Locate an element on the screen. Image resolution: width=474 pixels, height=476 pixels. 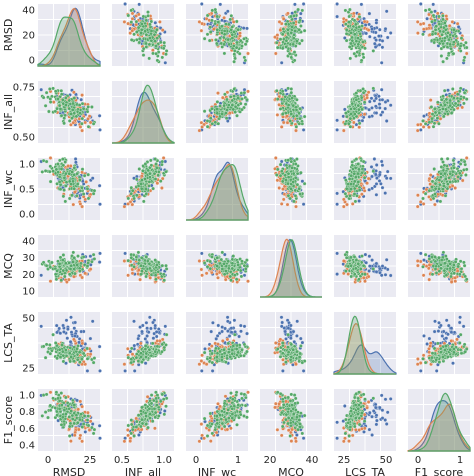
panel-INF_wc-vs-LCS_TA is located at coordinates (365, 188).